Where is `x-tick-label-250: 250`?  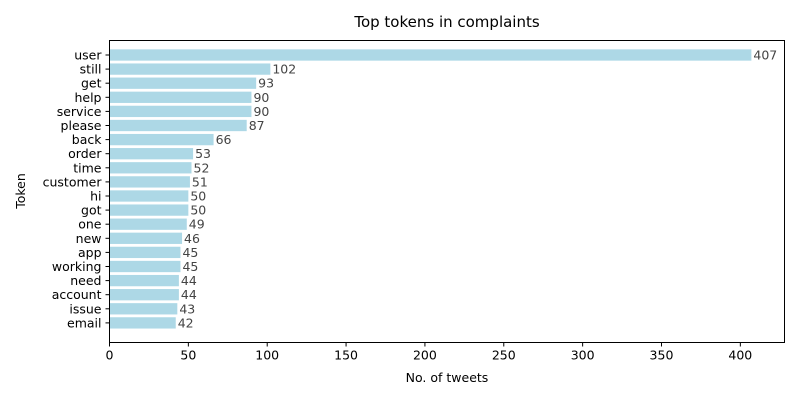
x-tick-label-250: 250 is located at coordinates (504, 355).